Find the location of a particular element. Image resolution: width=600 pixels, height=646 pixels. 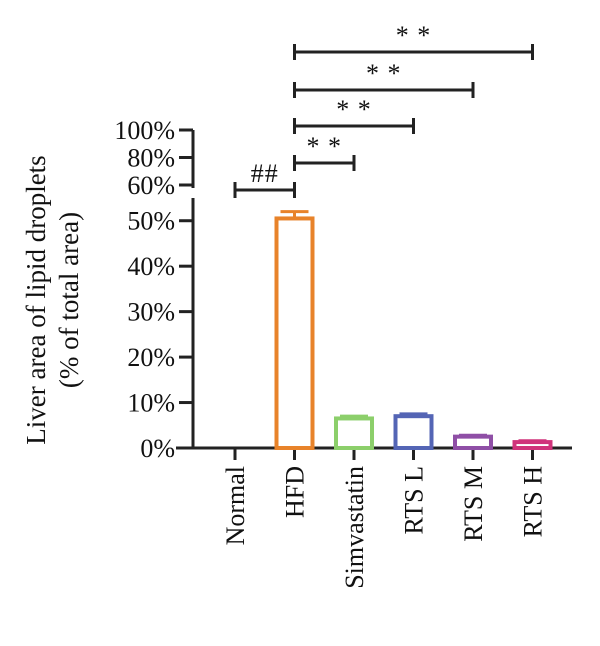

bar-hfd is located at coordinates (294, 333).